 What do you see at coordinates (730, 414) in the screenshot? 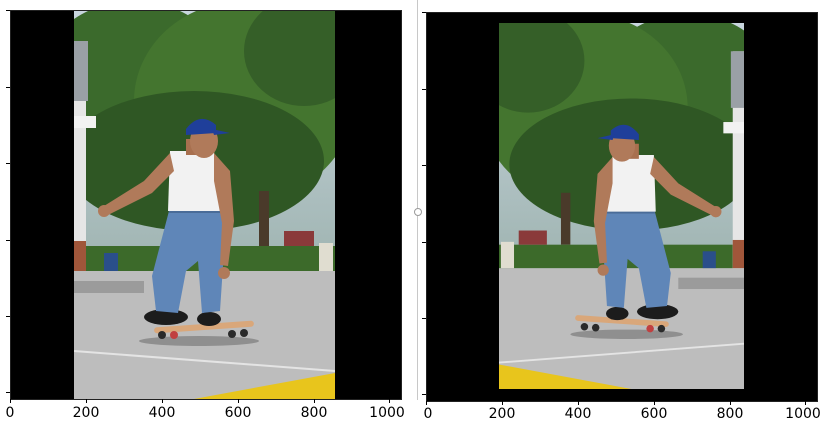
I see `right-xtick-label: 800` at bounding box center [730, 414].